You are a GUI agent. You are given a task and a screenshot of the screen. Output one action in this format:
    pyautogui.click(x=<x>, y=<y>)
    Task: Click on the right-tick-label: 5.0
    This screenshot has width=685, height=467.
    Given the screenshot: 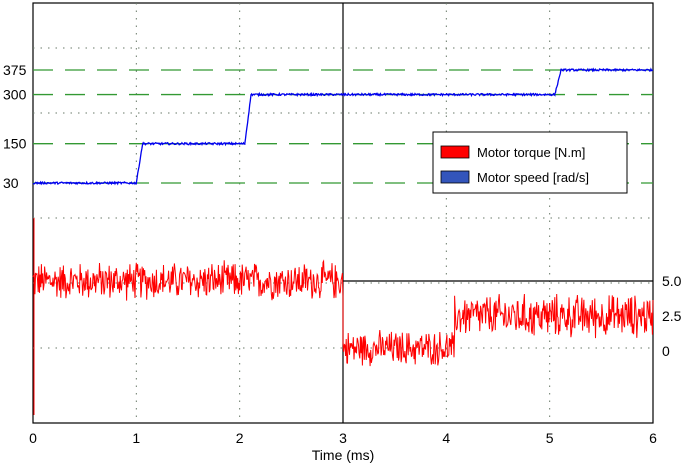 What is the action you would take?
    pyautogui.click(x=672, y=281)
    